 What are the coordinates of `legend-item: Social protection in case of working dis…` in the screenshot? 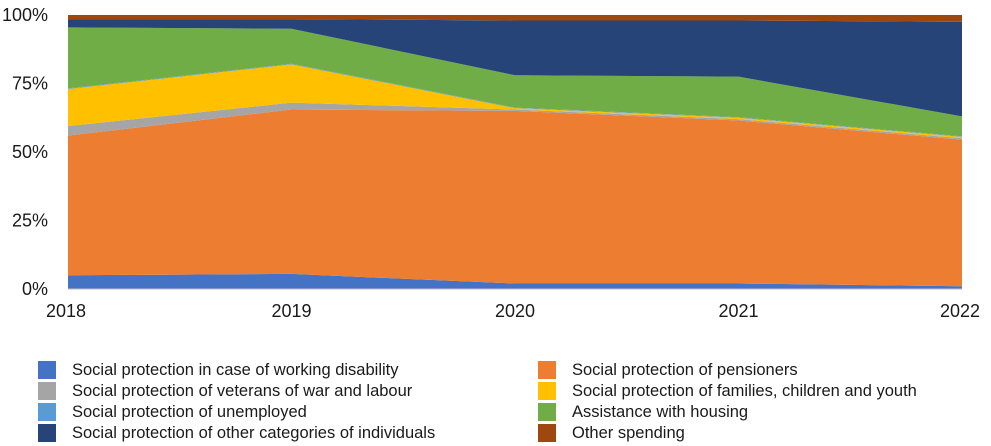 It's located at (218, 370).